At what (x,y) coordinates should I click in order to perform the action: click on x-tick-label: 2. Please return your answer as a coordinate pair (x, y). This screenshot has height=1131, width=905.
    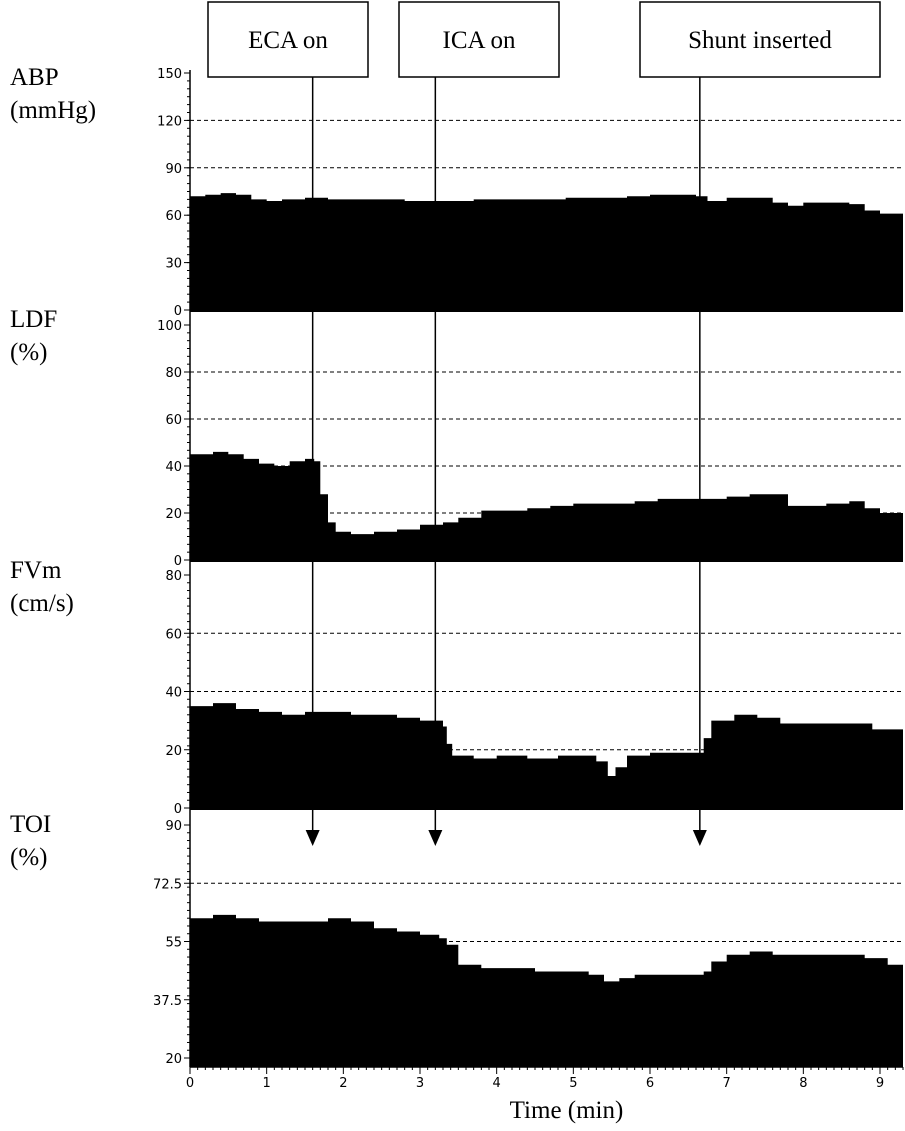
    Looking at the image, I should click on (343, 1083).